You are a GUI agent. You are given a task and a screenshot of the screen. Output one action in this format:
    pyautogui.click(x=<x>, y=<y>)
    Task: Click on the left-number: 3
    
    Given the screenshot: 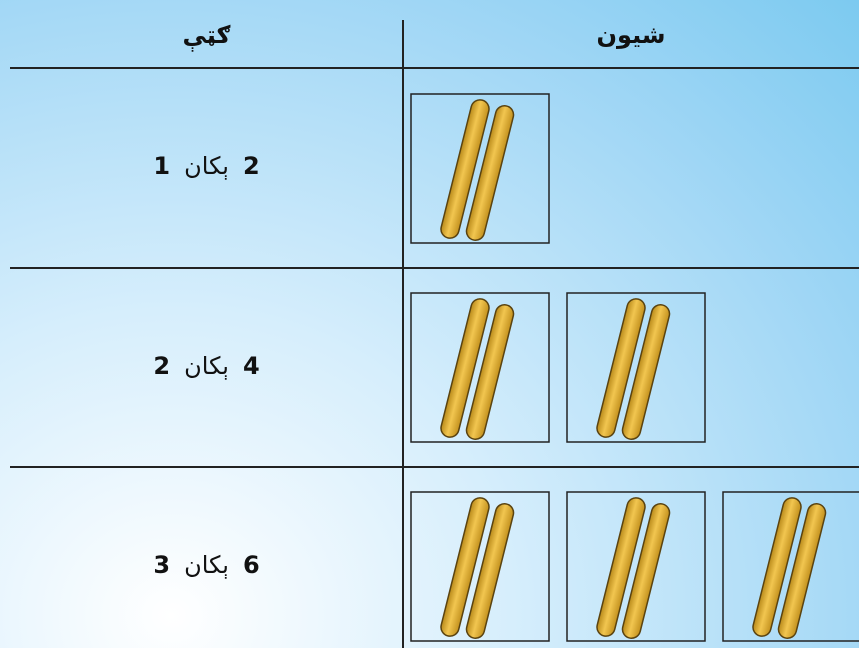 What is the action you would take?
    pyautogui.click(x=162, y=564)
    